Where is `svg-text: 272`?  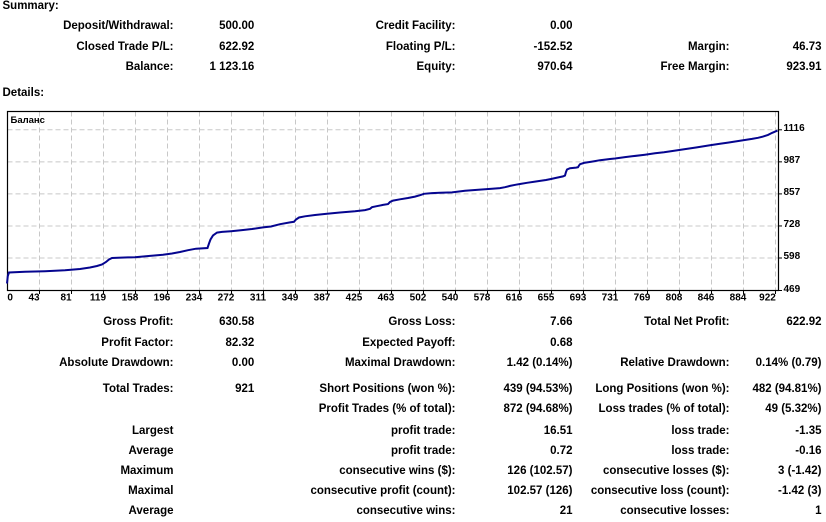
svg-text: 272 is located at coordinates (226, 298).